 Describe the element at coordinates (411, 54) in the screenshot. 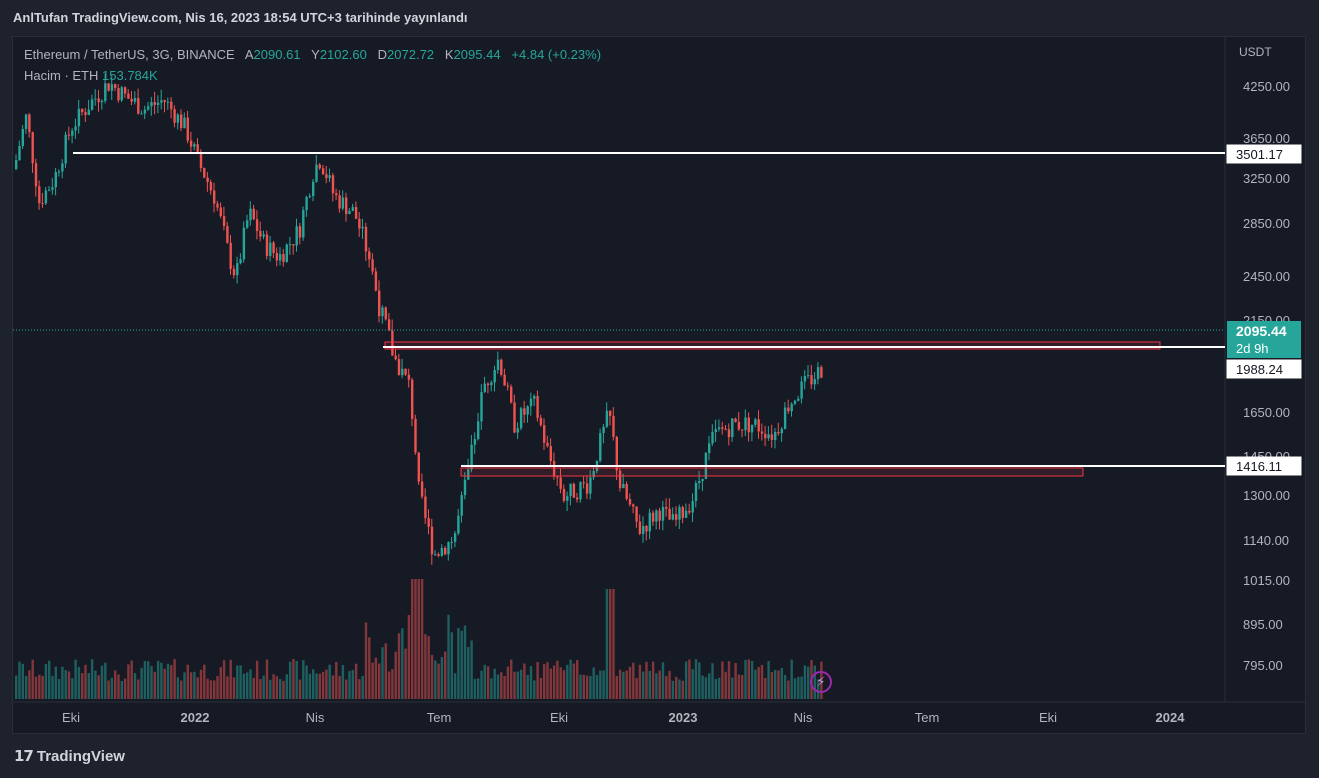

I see `low-value: 2072.72` at that location.